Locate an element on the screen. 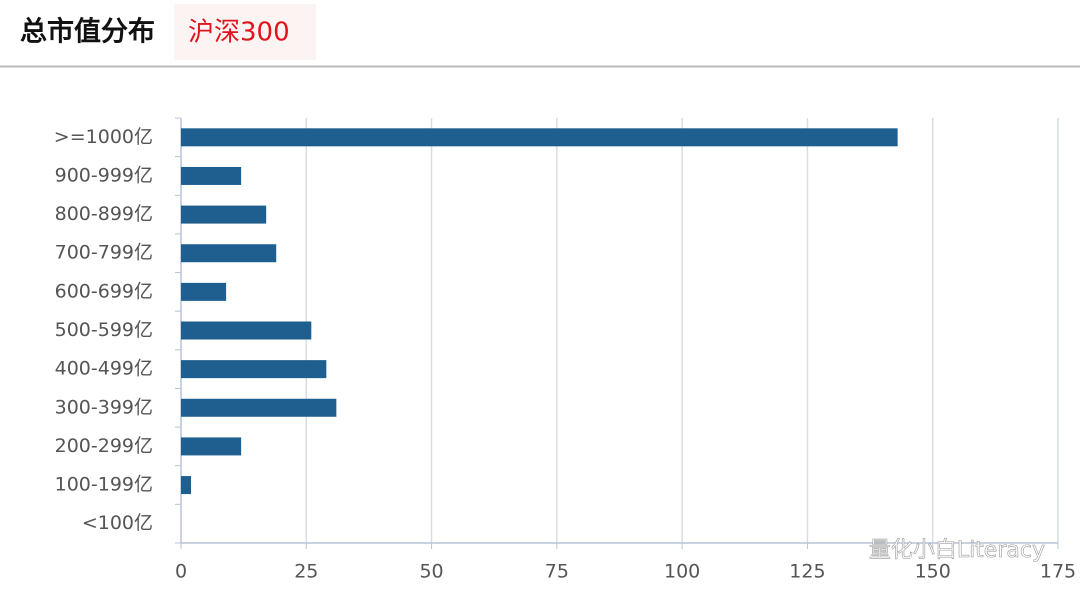 This screenshot has width=1080, height=602. subtitle-box is located at coordinates (245, 32).